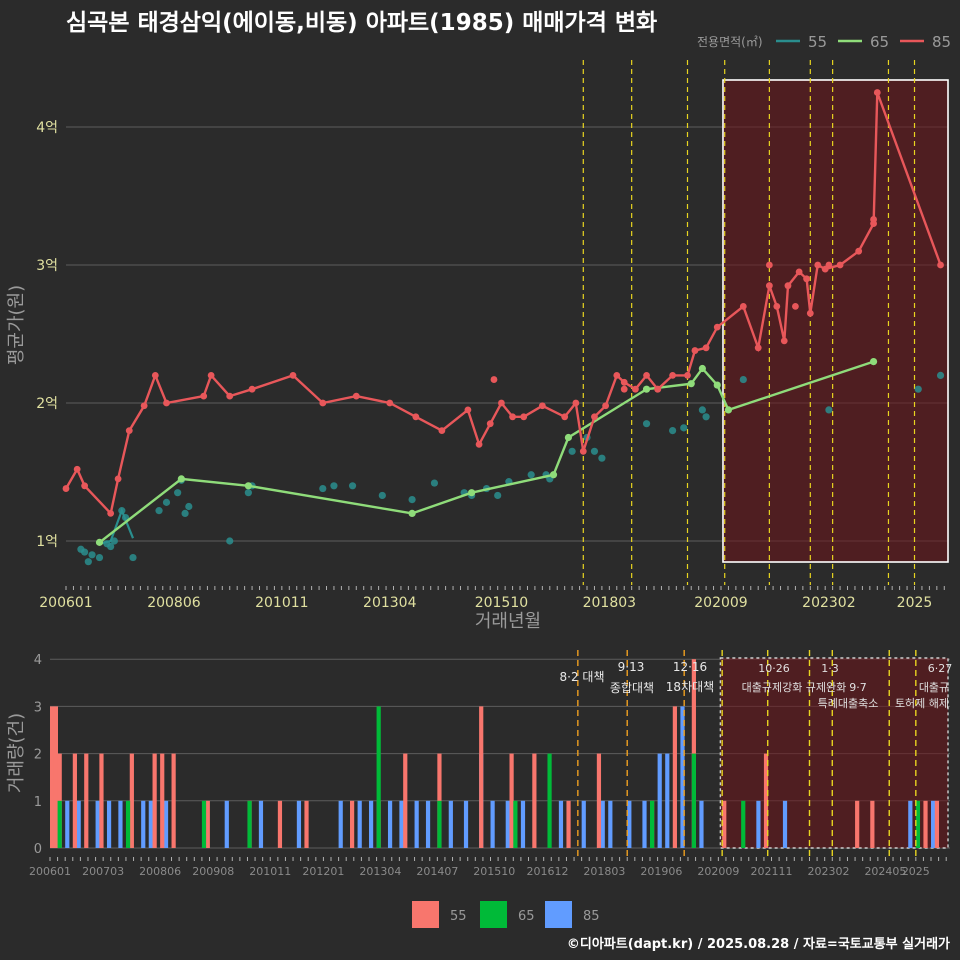  I want to click on legend-label-55: 55, so click(458, 916).